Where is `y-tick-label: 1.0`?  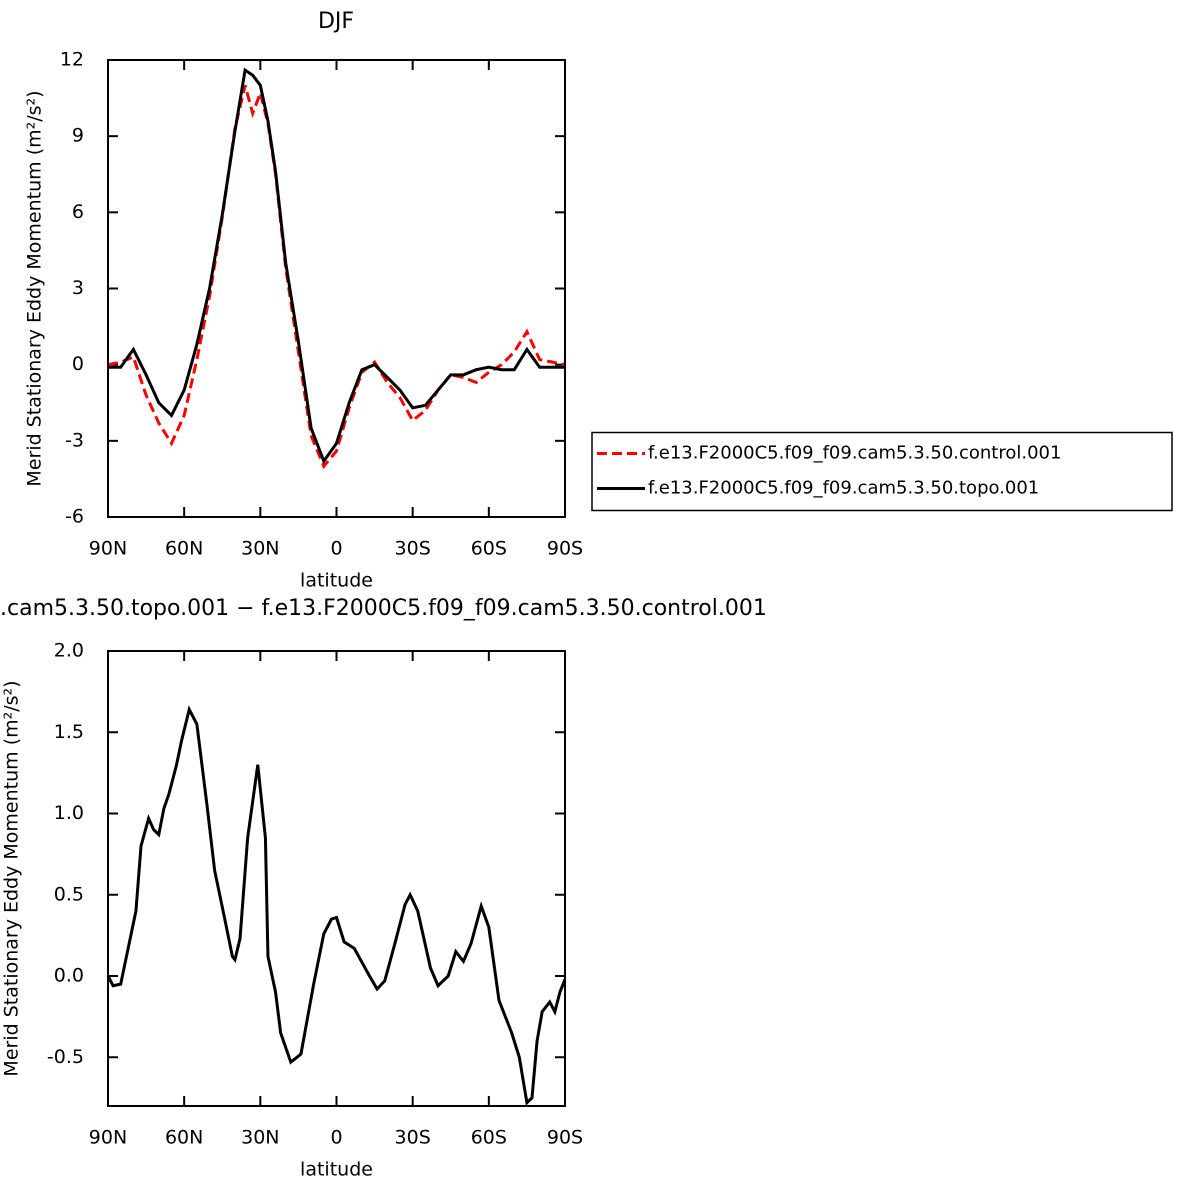
y-tick-label: 1.0 is located at coordinates (69, 813).